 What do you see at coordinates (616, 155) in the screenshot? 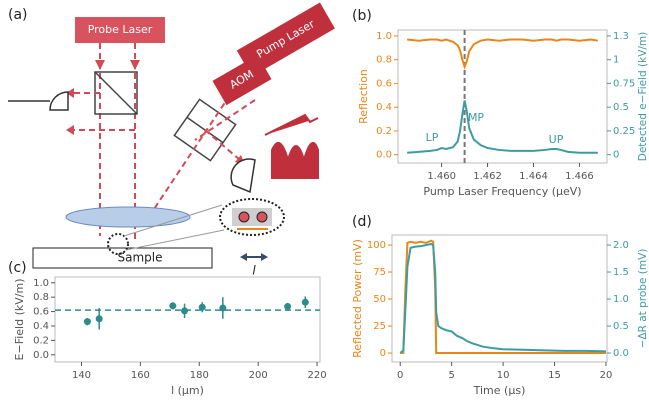
I see `y2-tick-label: 0` at bounding box center [616, 155].